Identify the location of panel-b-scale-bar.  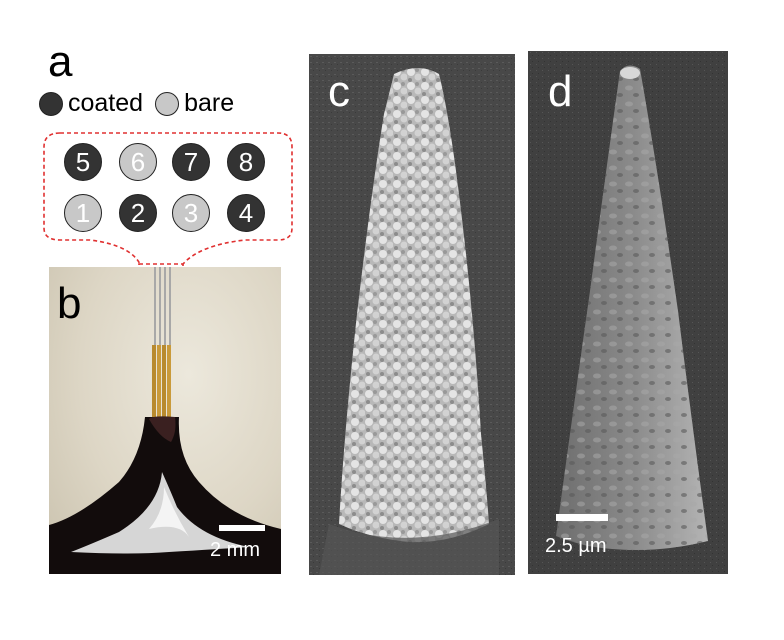
(242, 528).